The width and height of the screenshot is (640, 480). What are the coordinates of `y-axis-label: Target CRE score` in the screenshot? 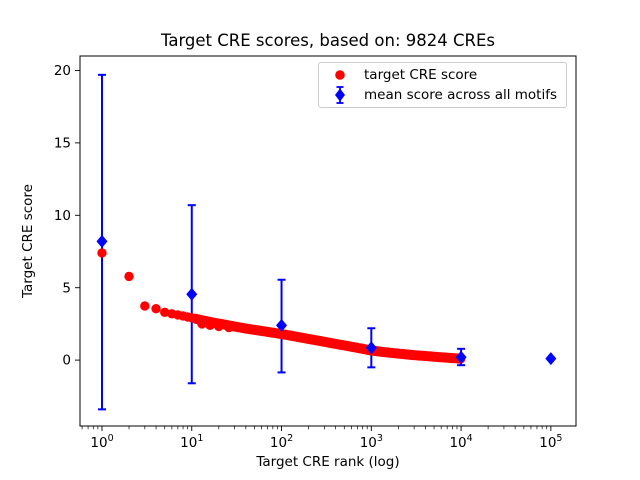 It's located at (28, 241).